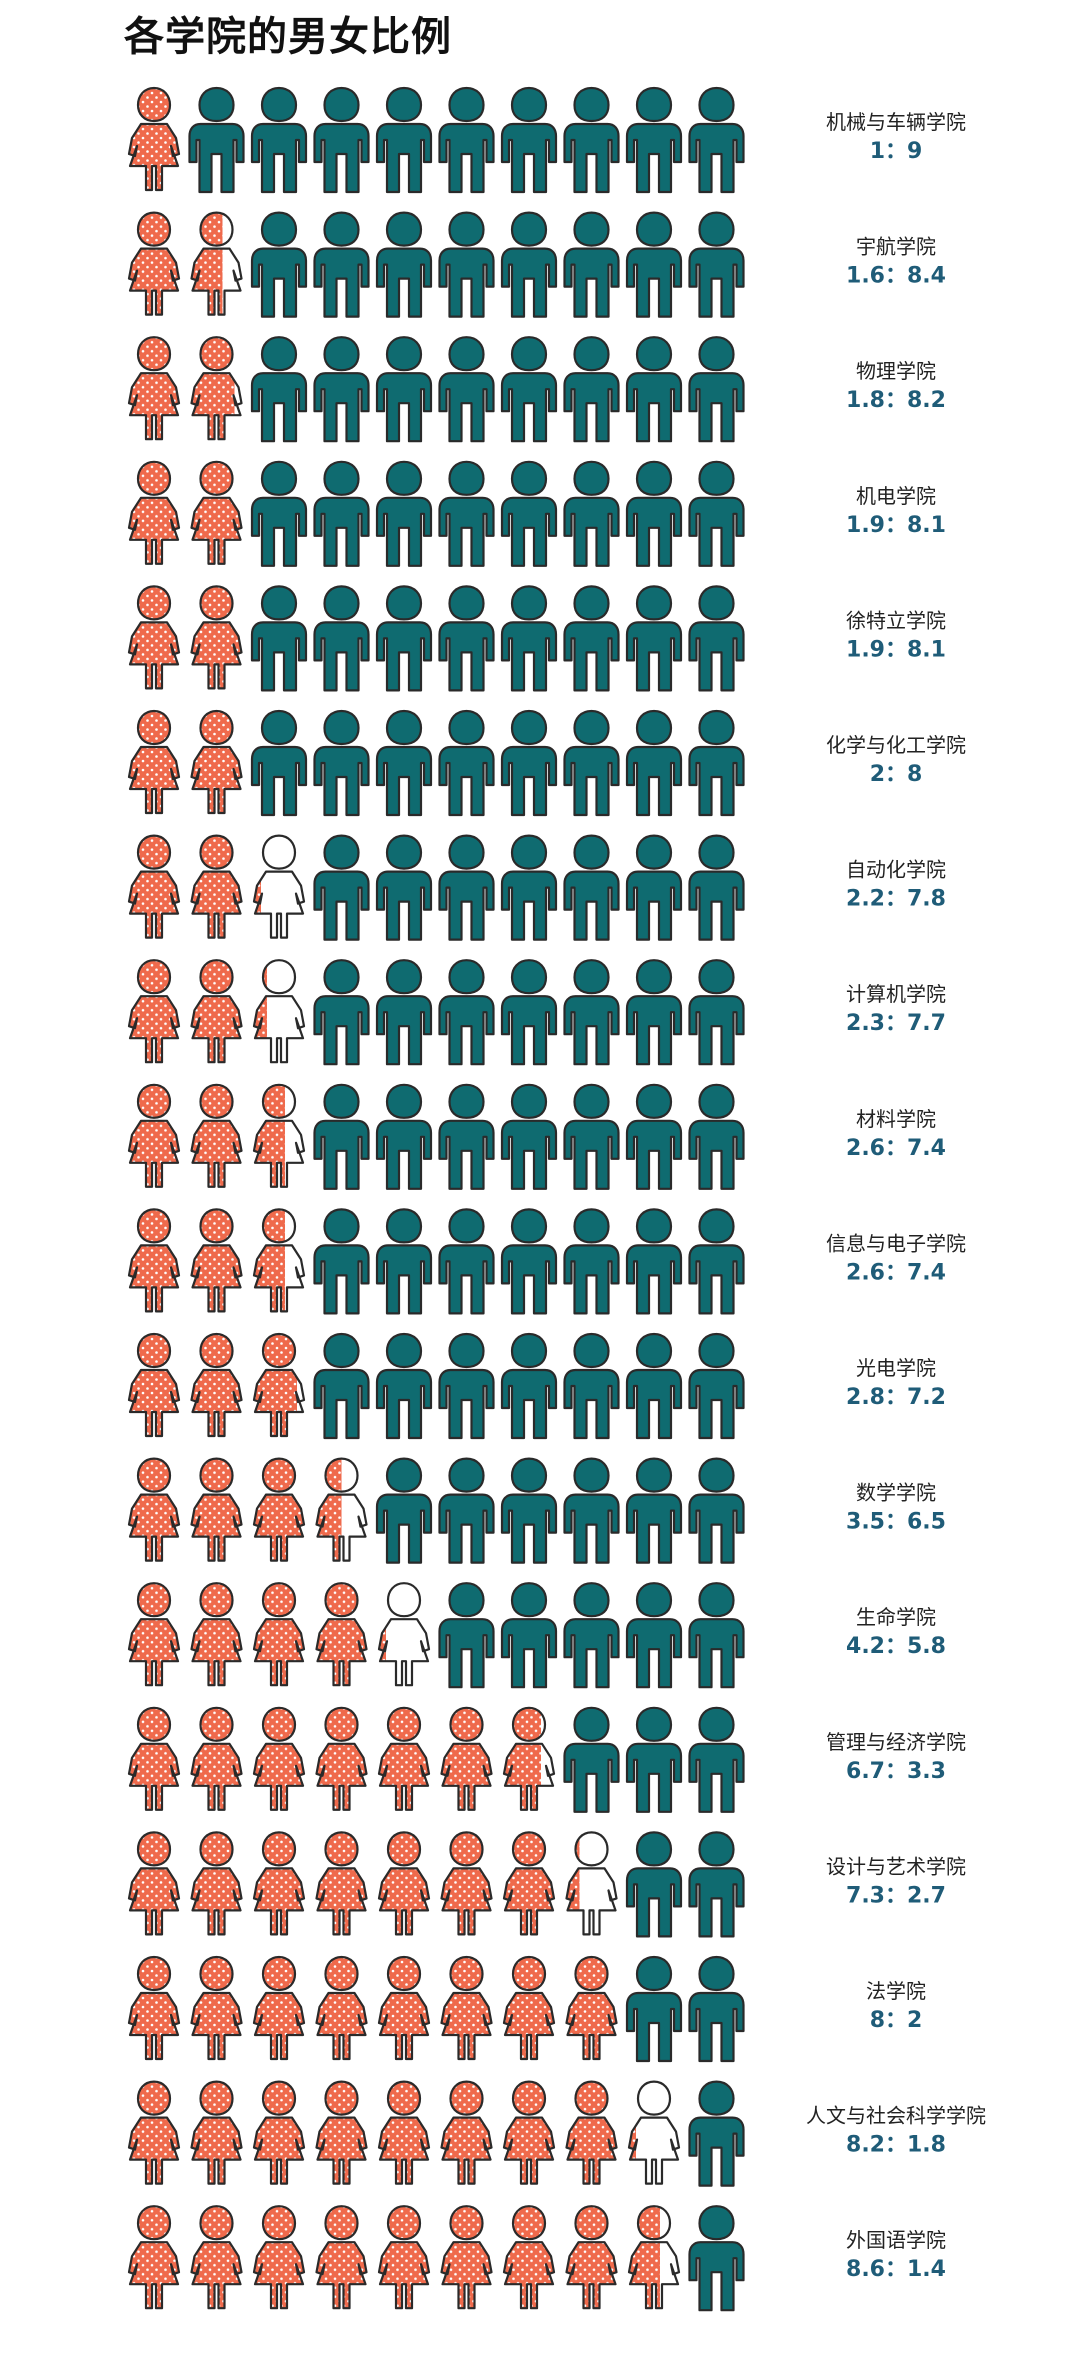 This screenshot has width=1080, height=2368. I want to click on department-label: 材料学院, so click(896, 1119).